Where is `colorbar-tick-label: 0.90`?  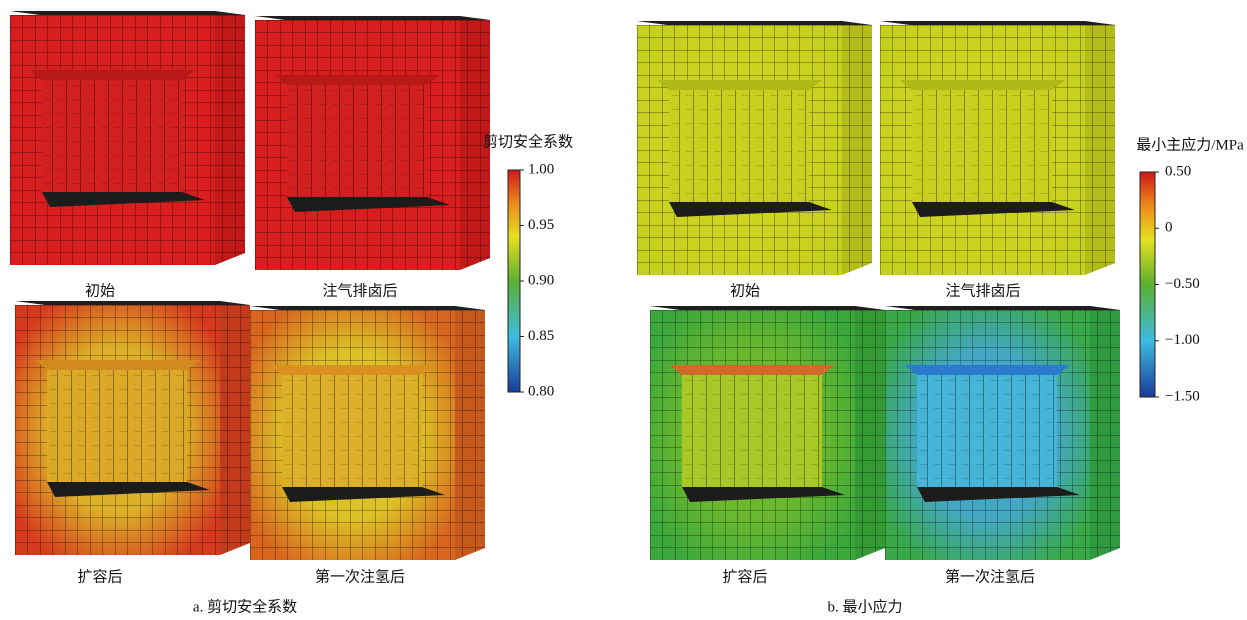 colorbar-tick-label: 0.90 is located at coordinates (541, 280).